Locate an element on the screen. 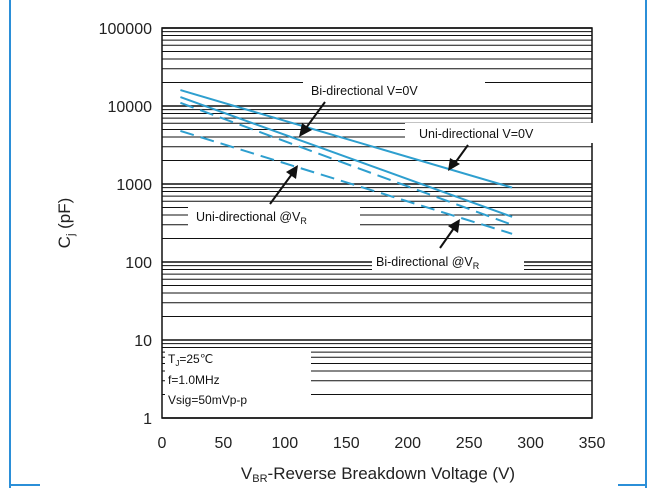  annotation-label: Bi-directional V=0V is located at coordinates (364, 91).